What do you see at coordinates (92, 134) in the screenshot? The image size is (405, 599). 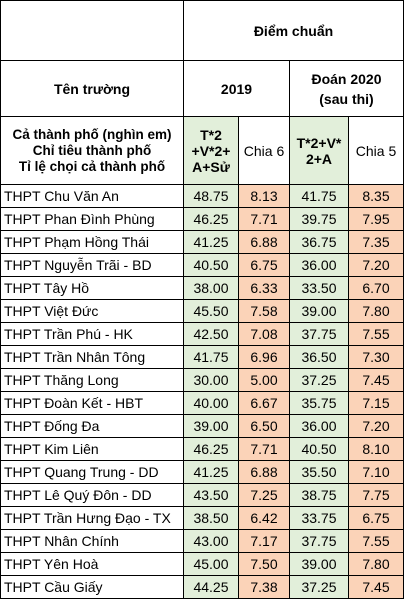 I see `city-total-label: Cả thành phố (nghìn em)` at bounding box center [92, 134].